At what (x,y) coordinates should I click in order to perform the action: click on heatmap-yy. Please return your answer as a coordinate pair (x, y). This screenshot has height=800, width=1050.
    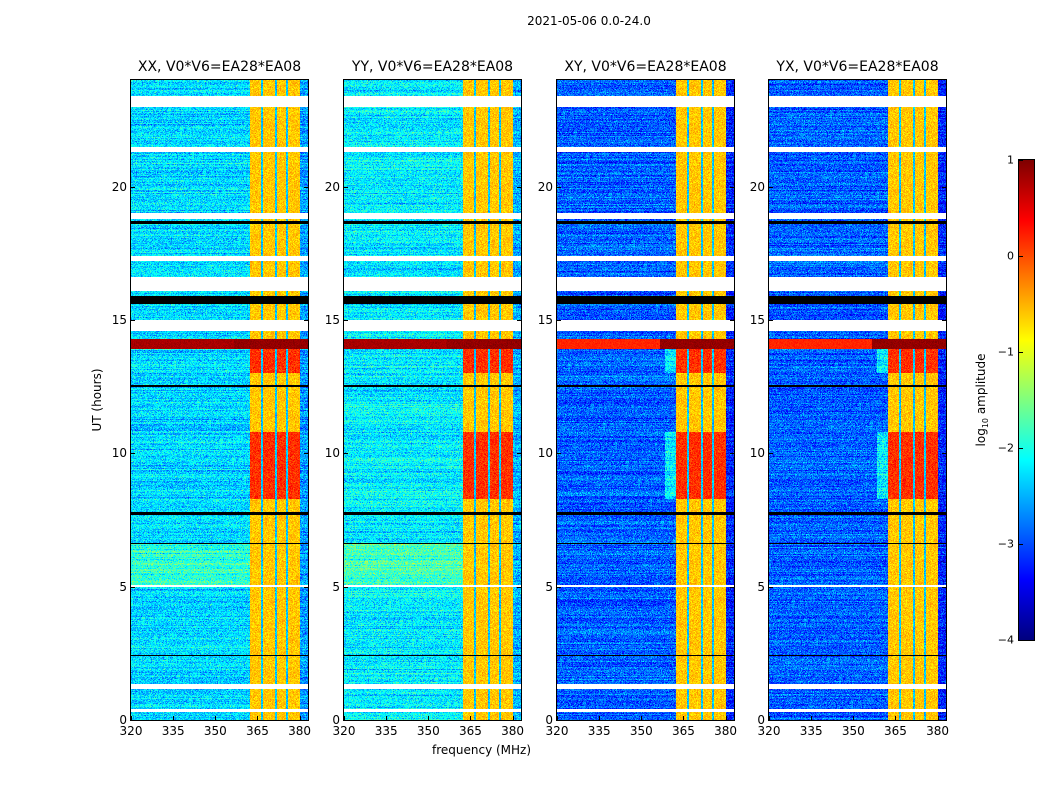
    Looking at the image, I should click on (432, 400).